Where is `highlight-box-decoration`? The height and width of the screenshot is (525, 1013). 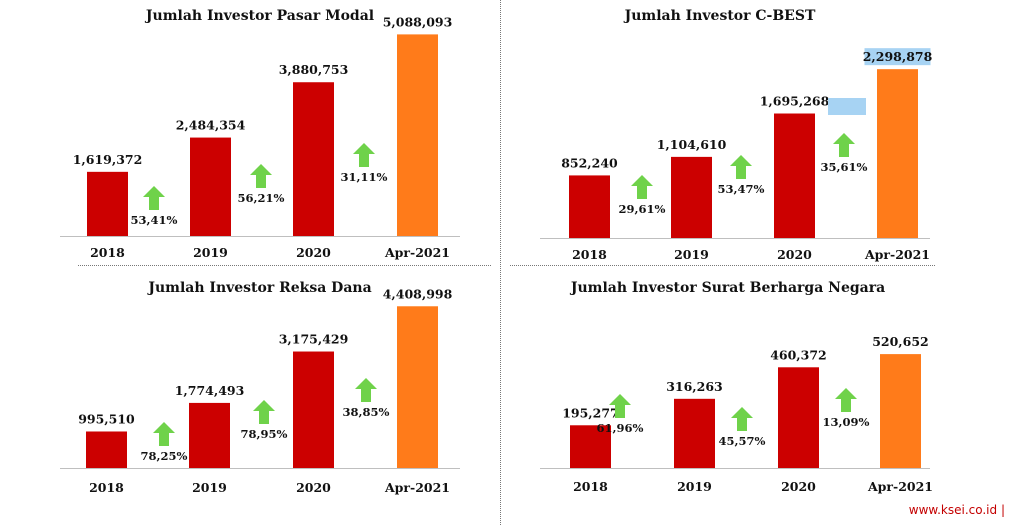 highlight-box-decoration is located at coordinates (847, 106).